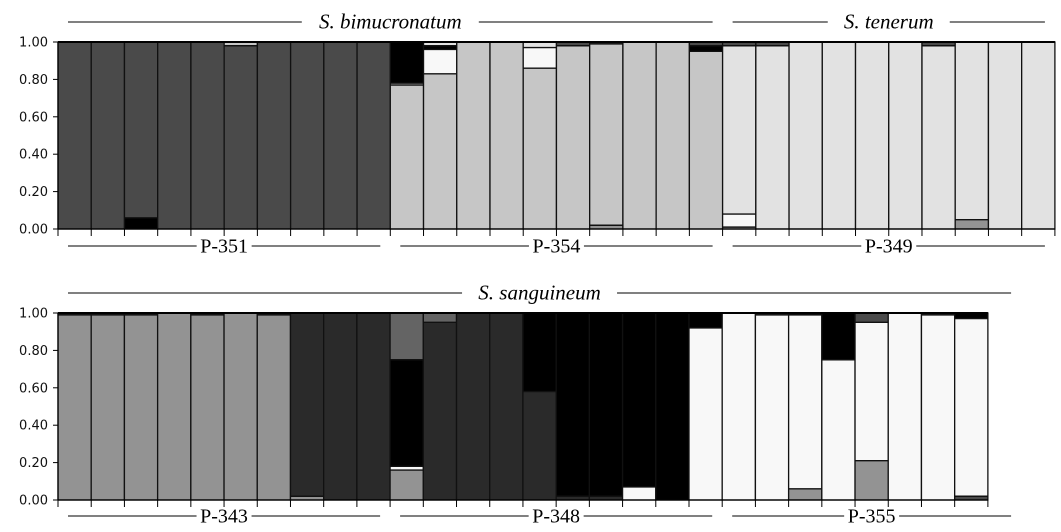 The image size is (1061, 532). Describe the element at coordinates (556, 517) in the screenshot. I see `population-label: P-348` at that location.